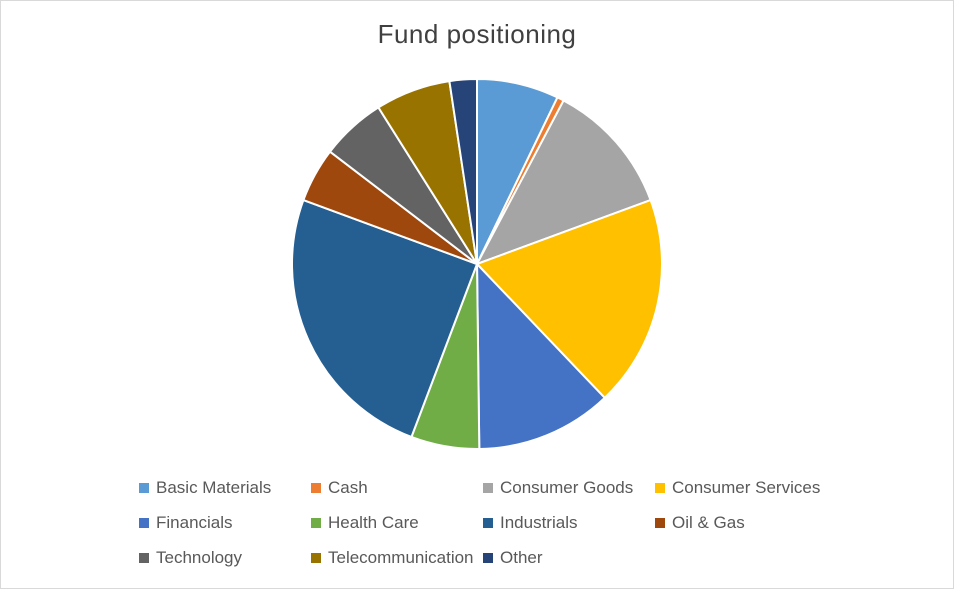 Image resolution: width=954 pixels, height=589 pixels. Describe the element at coordinates (348, 487) in the screenshot. I see `legend-label: Cash` at that location.